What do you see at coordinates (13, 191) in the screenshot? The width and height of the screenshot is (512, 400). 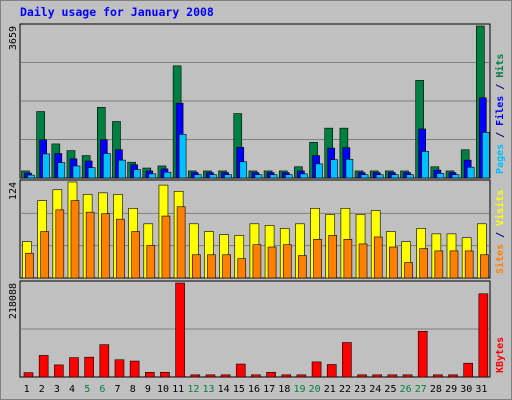 I see `visits-sites-max-label: 124` at bounding box center [13, 191].